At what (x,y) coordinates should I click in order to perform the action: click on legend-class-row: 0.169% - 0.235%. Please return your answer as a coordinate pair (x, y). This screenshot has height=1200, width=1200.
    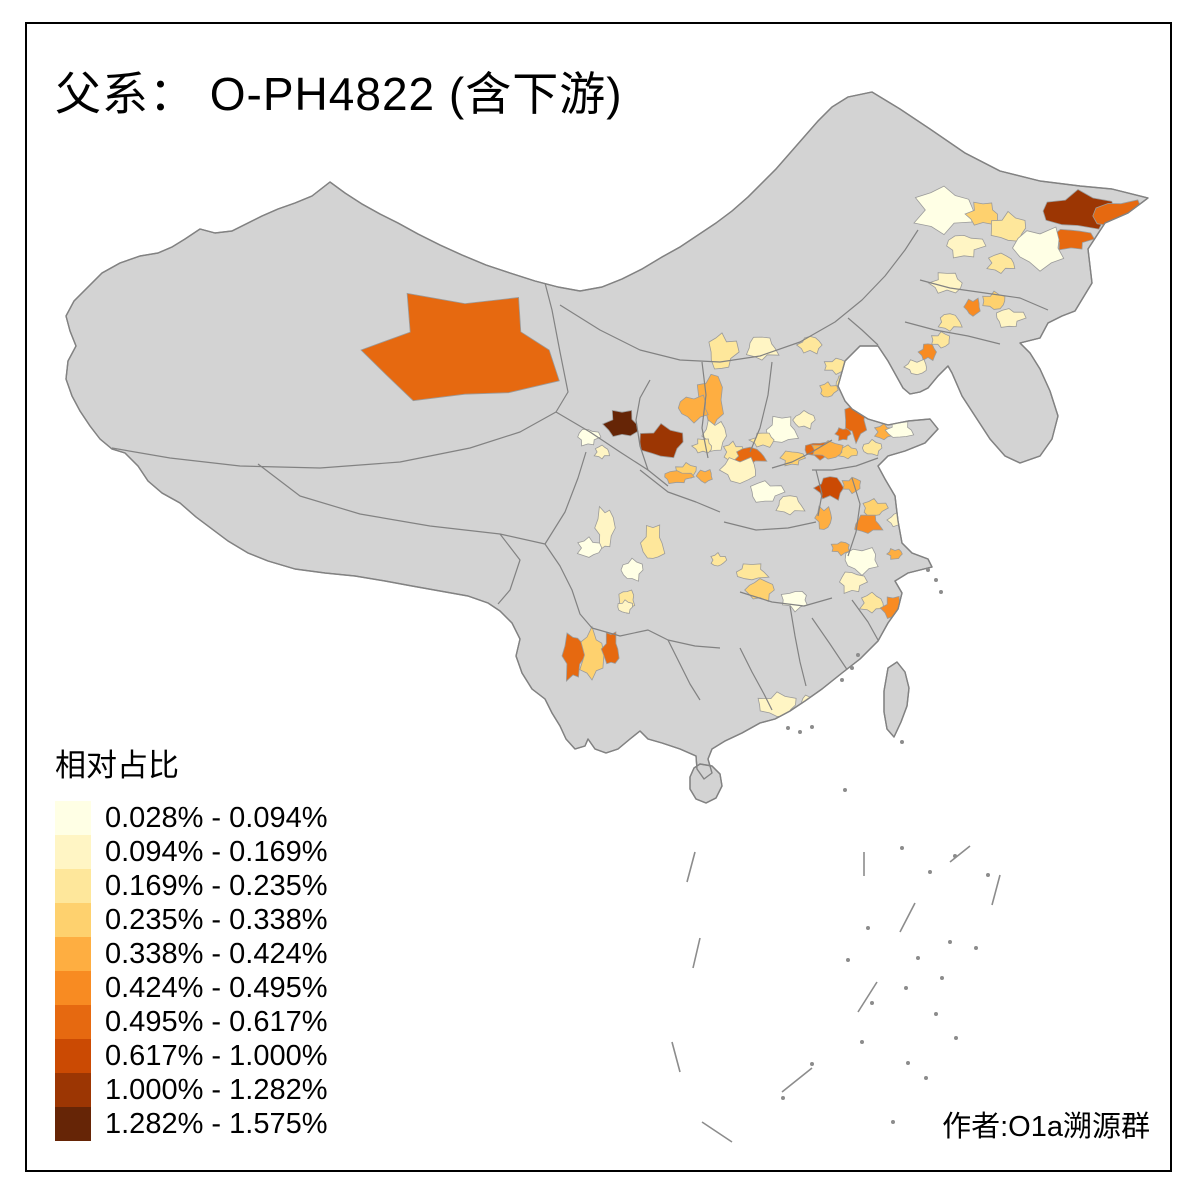
    Looking at the image, I should click on (191, 886).